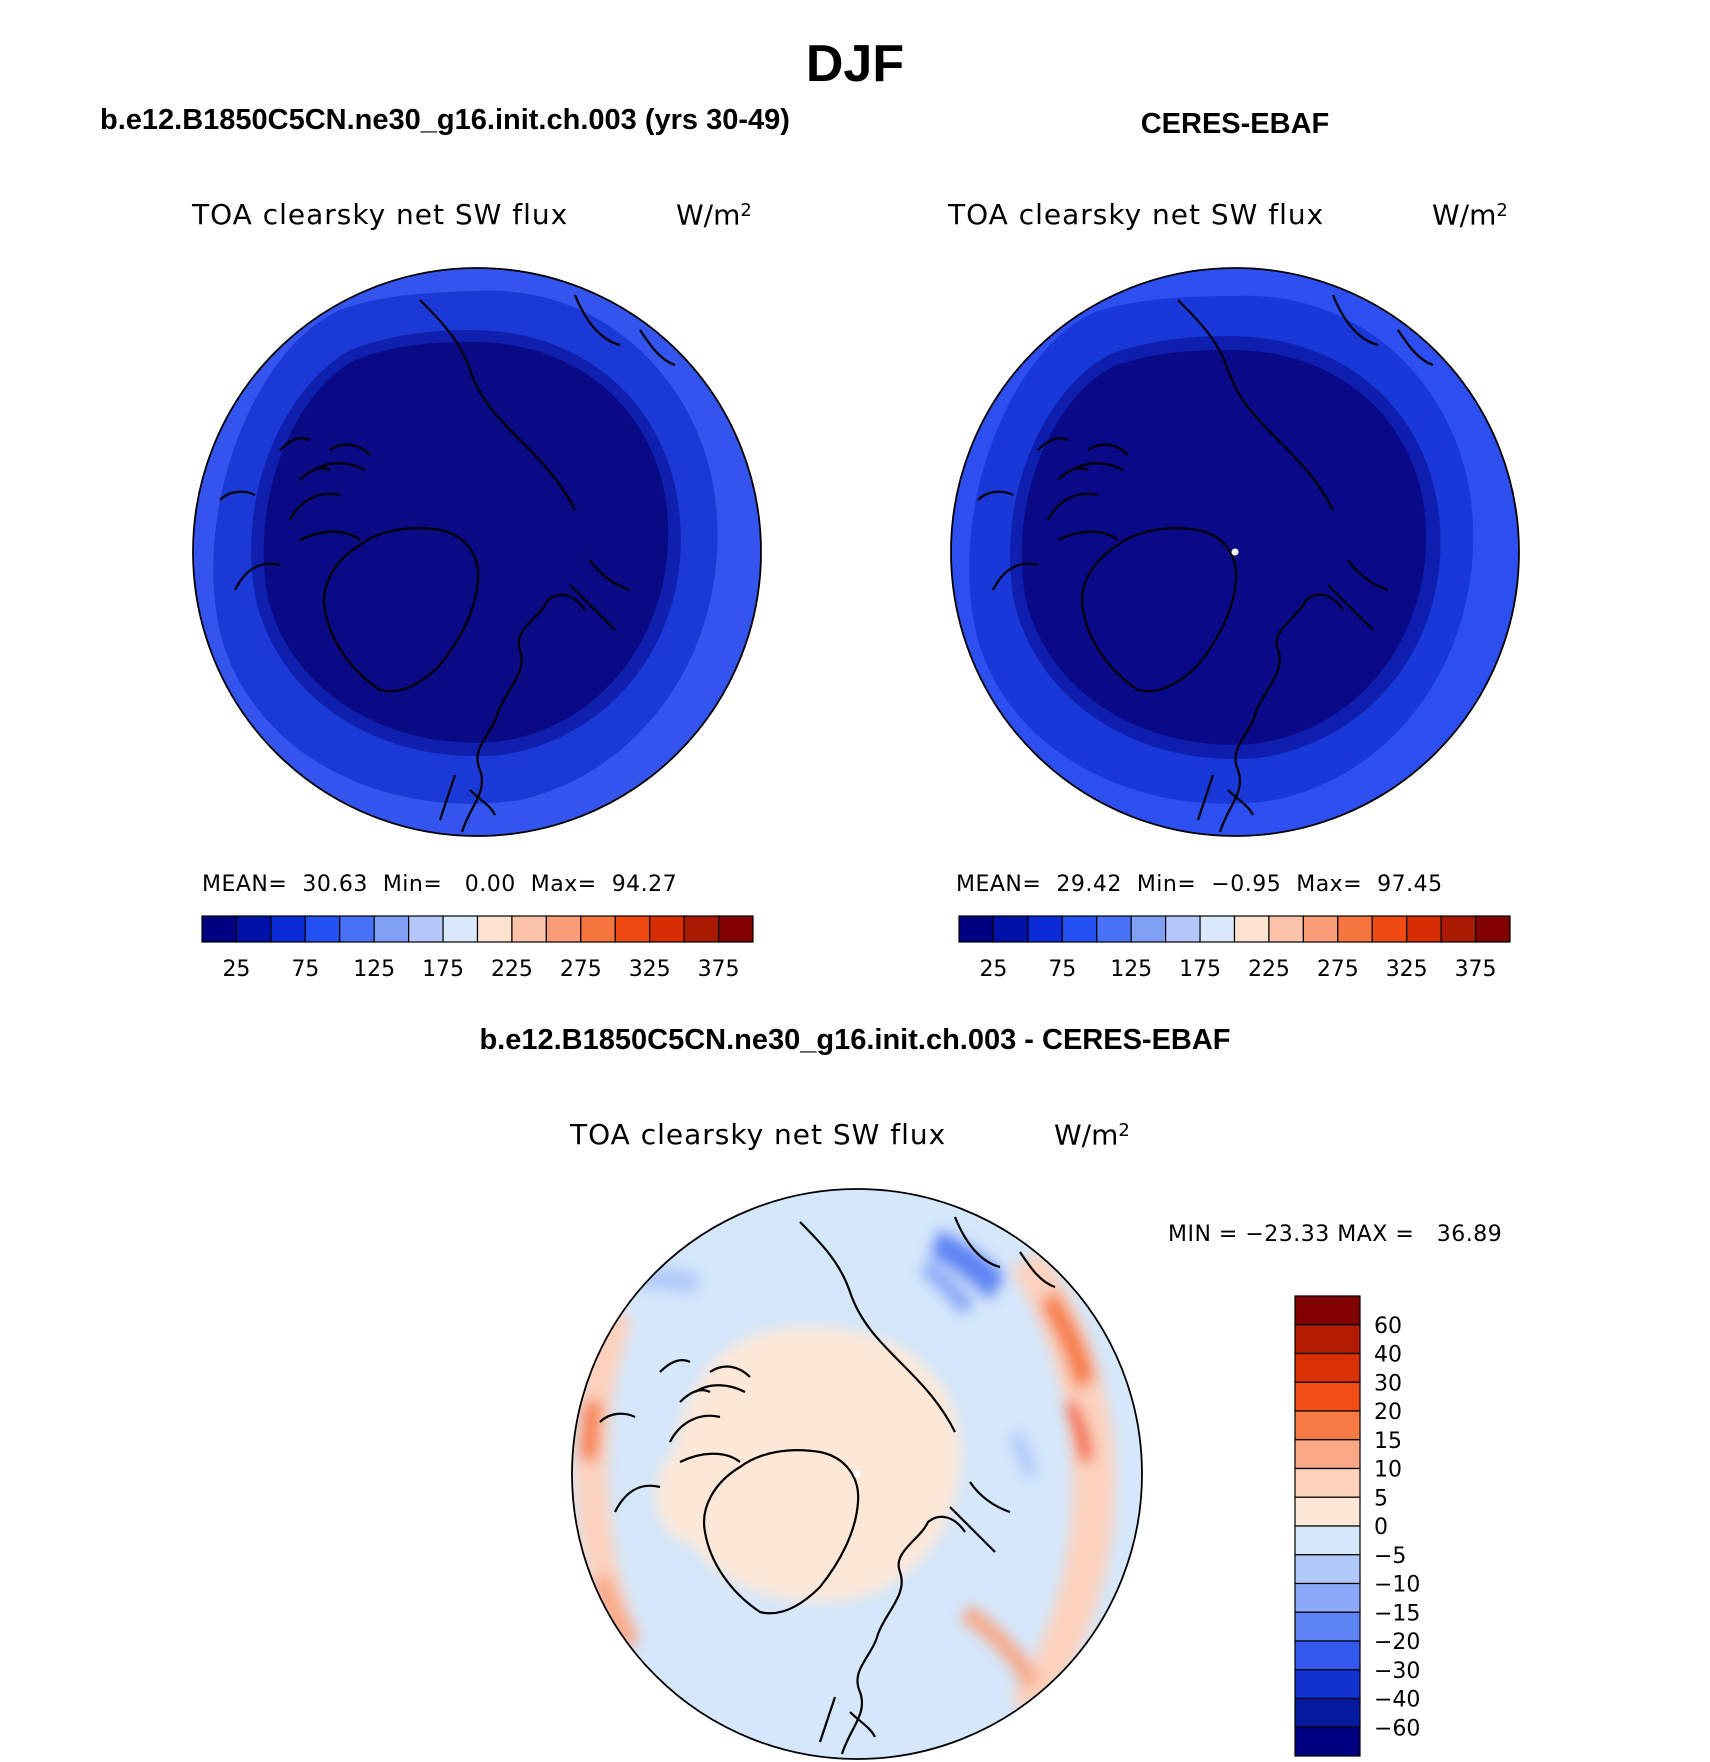  I want to click on diff-field-anomalies, so click(845, 1475).